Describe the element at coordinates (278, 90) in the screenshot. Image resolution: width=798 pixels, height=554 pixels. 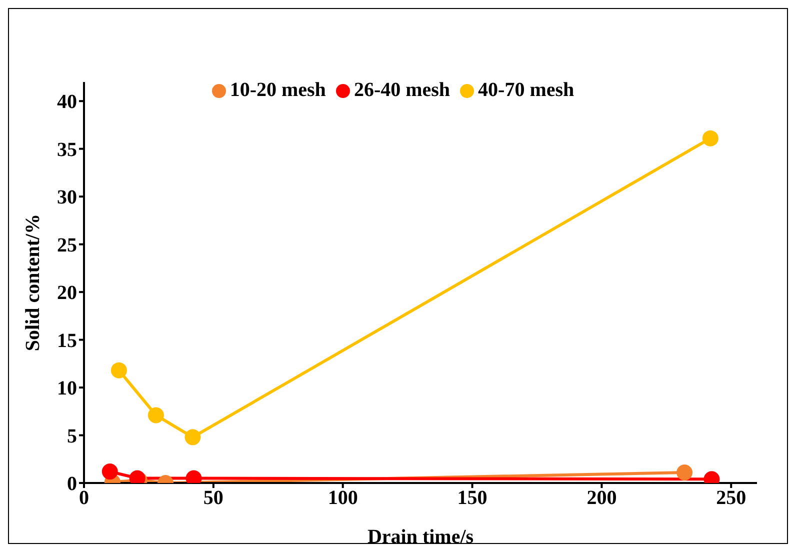
I see `legend-label: 10-20 mesh` at that location.